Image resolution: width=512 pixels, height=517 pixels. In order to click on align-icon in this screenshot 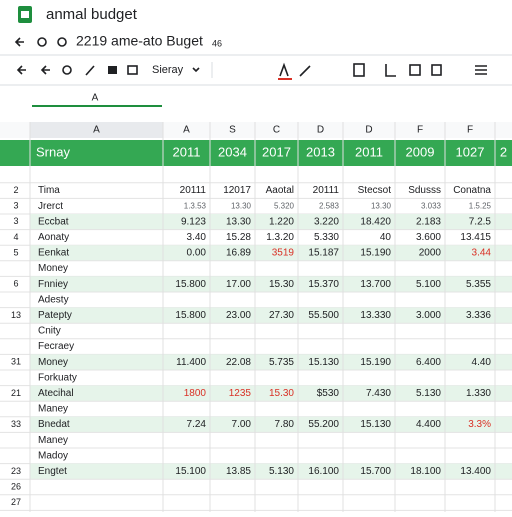, I will do `click(415, 70)`.